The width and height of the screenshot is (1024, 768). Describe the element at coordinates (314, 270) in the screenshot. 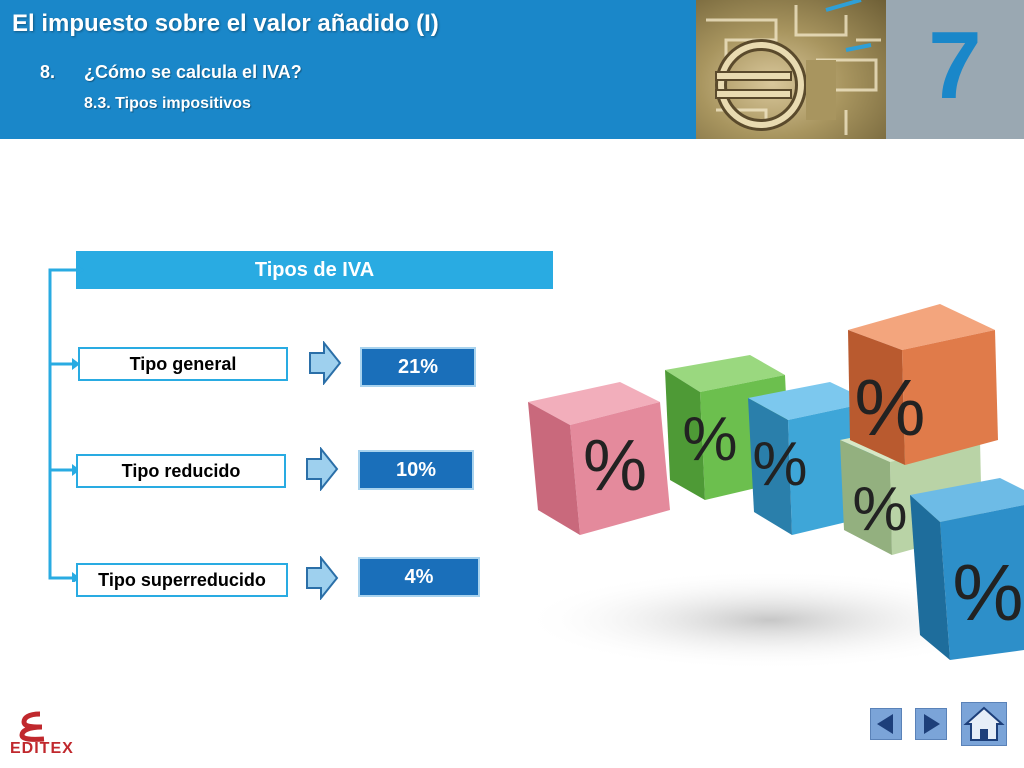

I see `diagram-title: Tipos de IVA` at that location.